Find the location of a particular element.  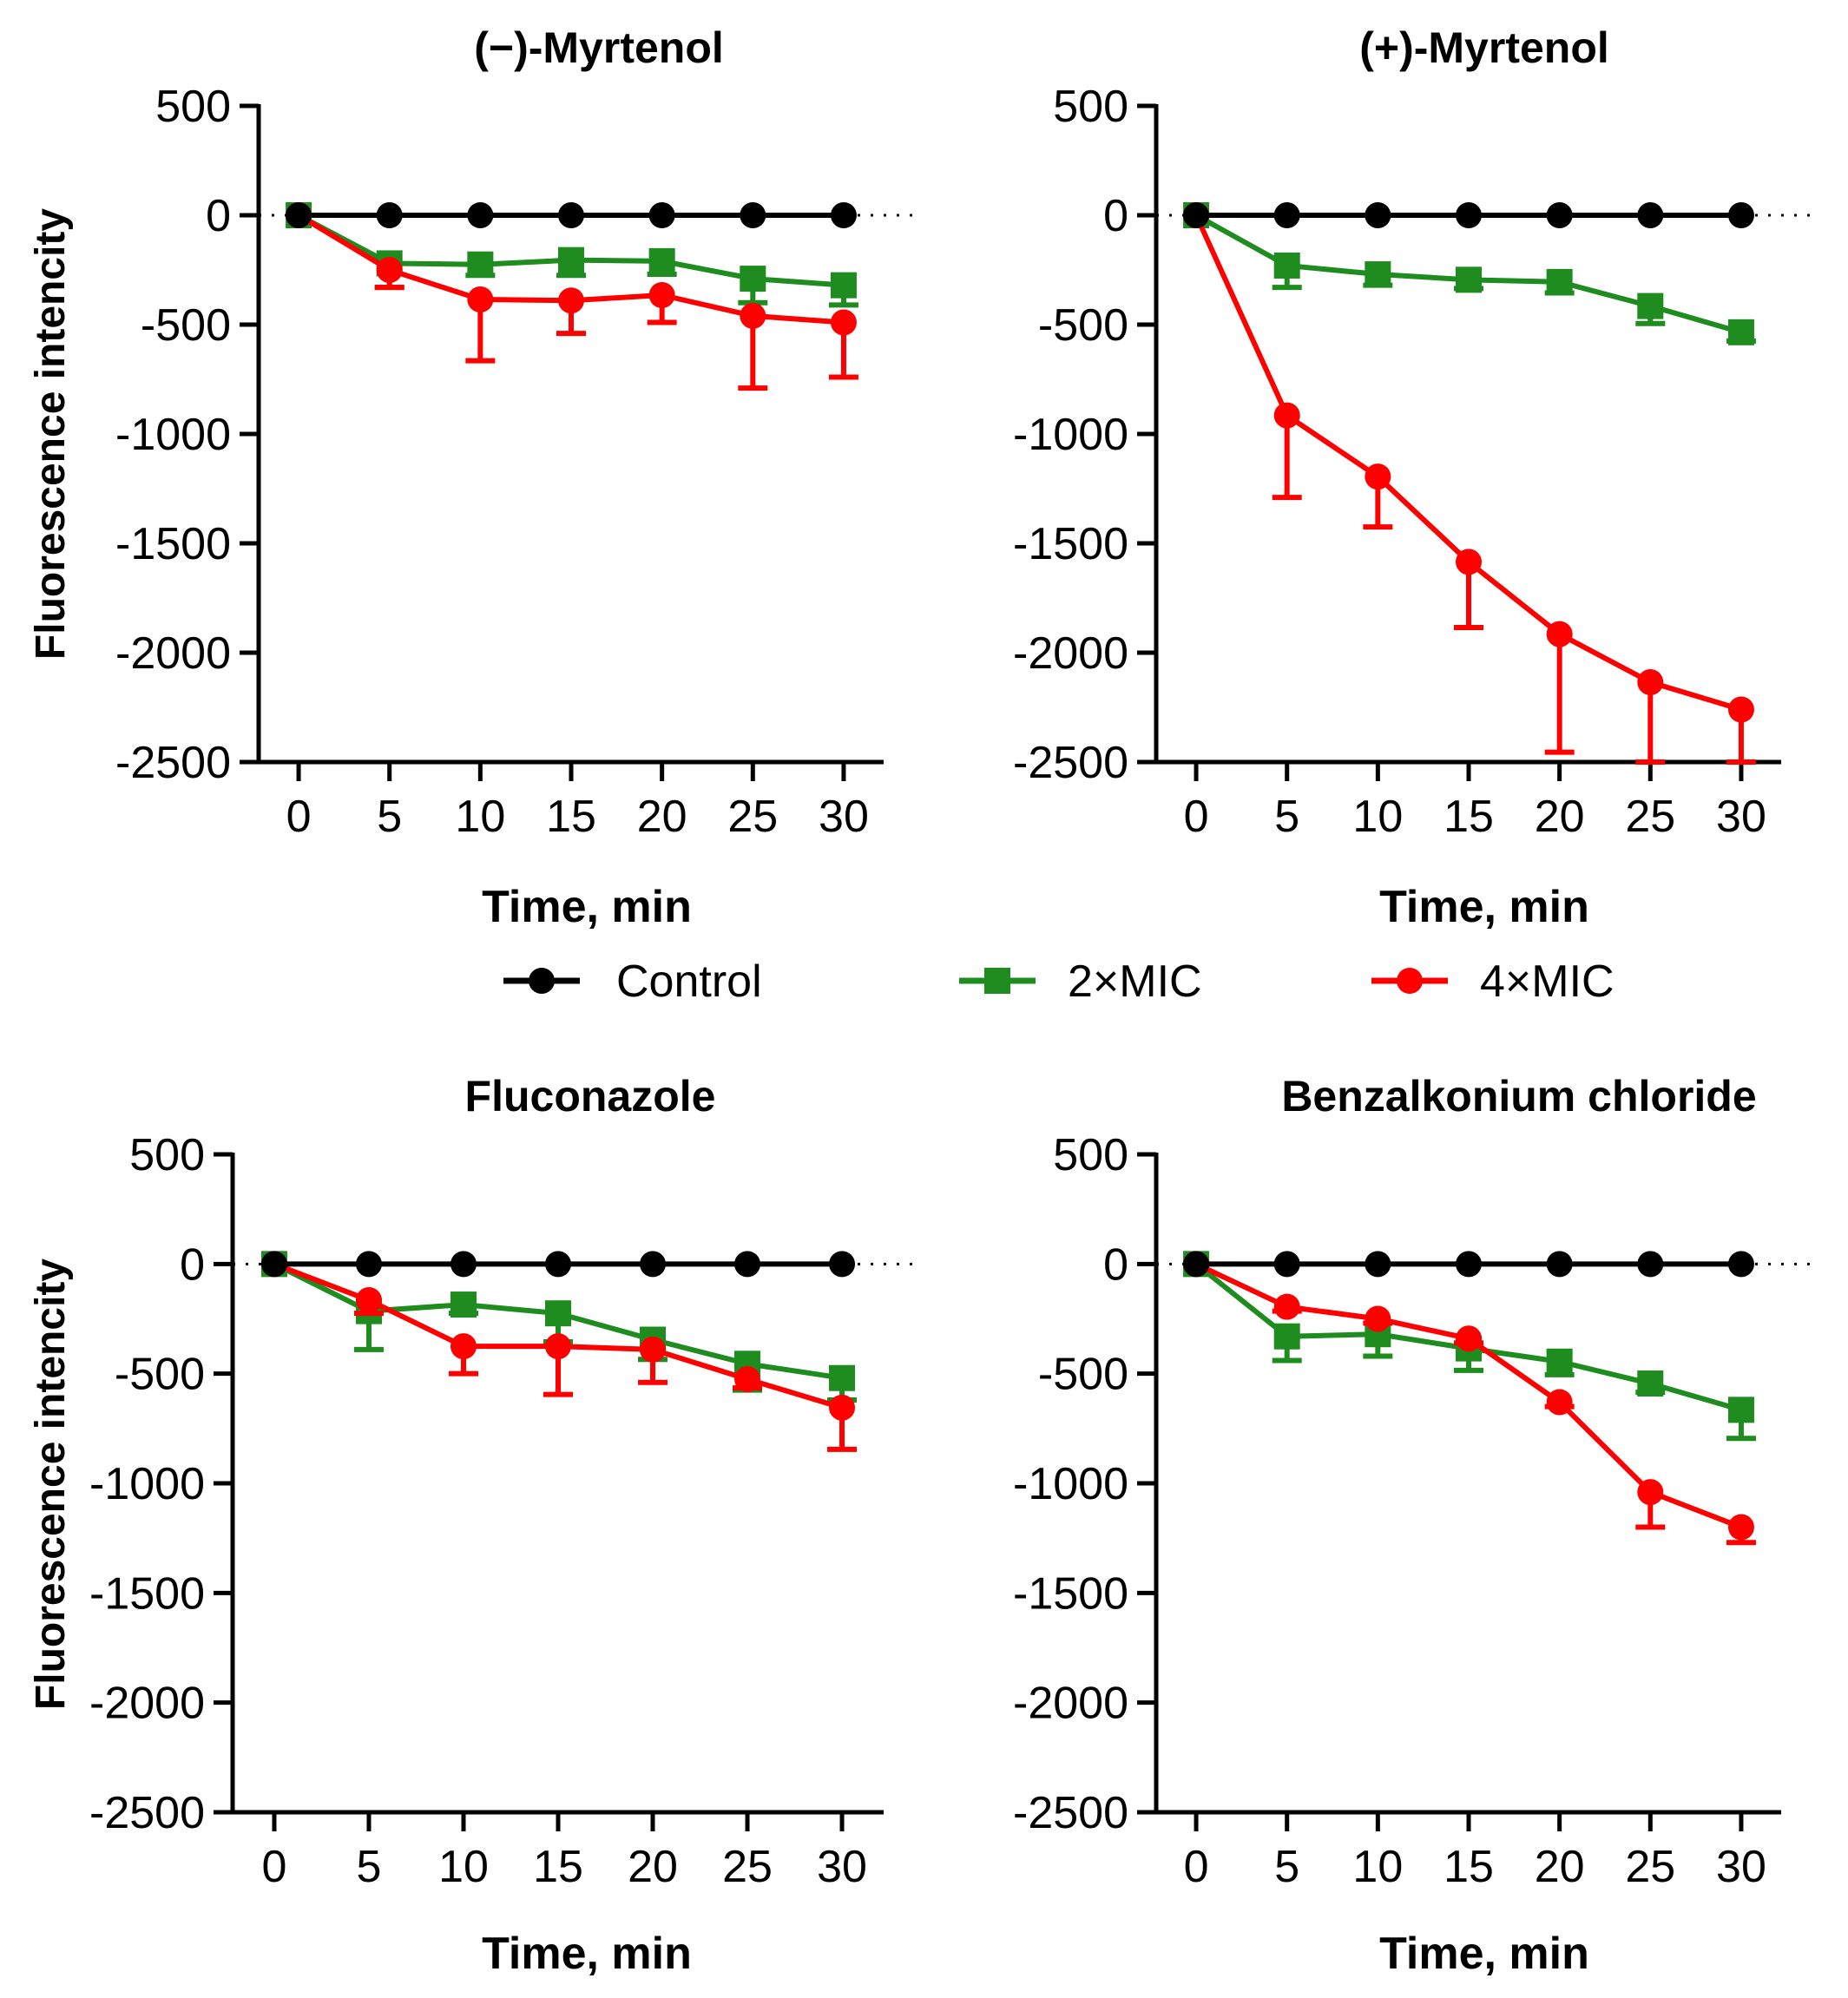

legend-label: 2×MIC is located at coordinates (1135, 981).